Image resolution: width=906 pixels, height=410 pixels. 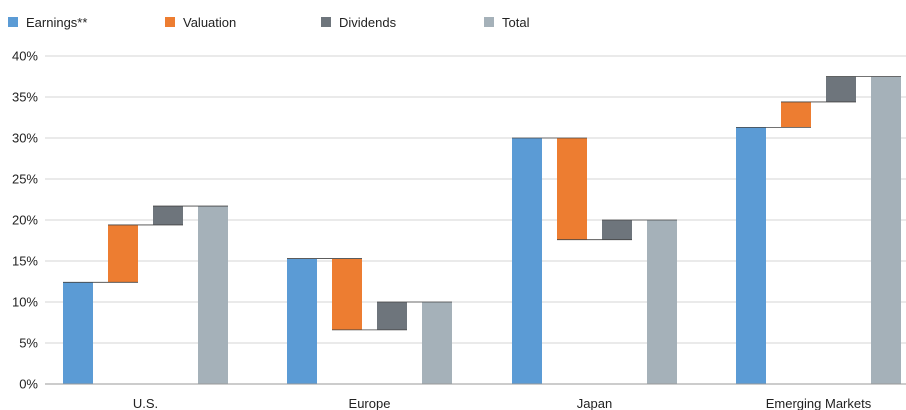 I want to click on bar-japan-total, so click(x=662, y=302).